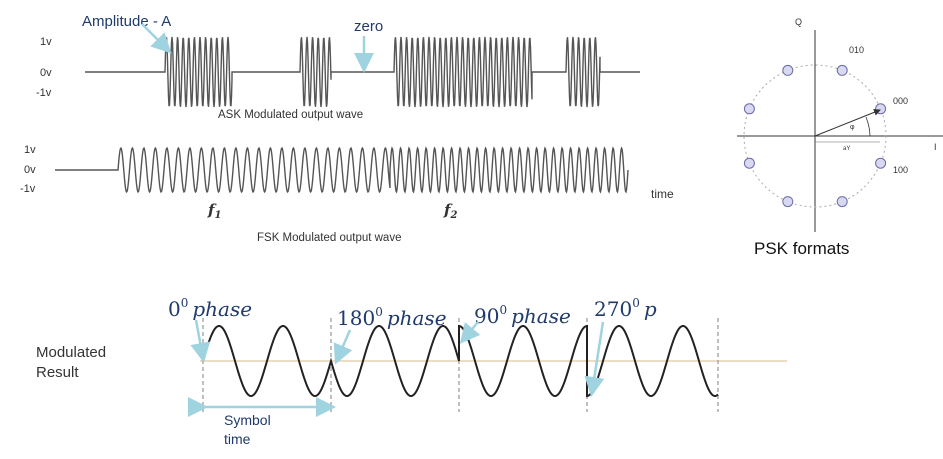 This screenshot has width=943, height=459. Describe the element at coordinates (847, 122) in the screenshot. I see `psk-vector-arrow` at that location.